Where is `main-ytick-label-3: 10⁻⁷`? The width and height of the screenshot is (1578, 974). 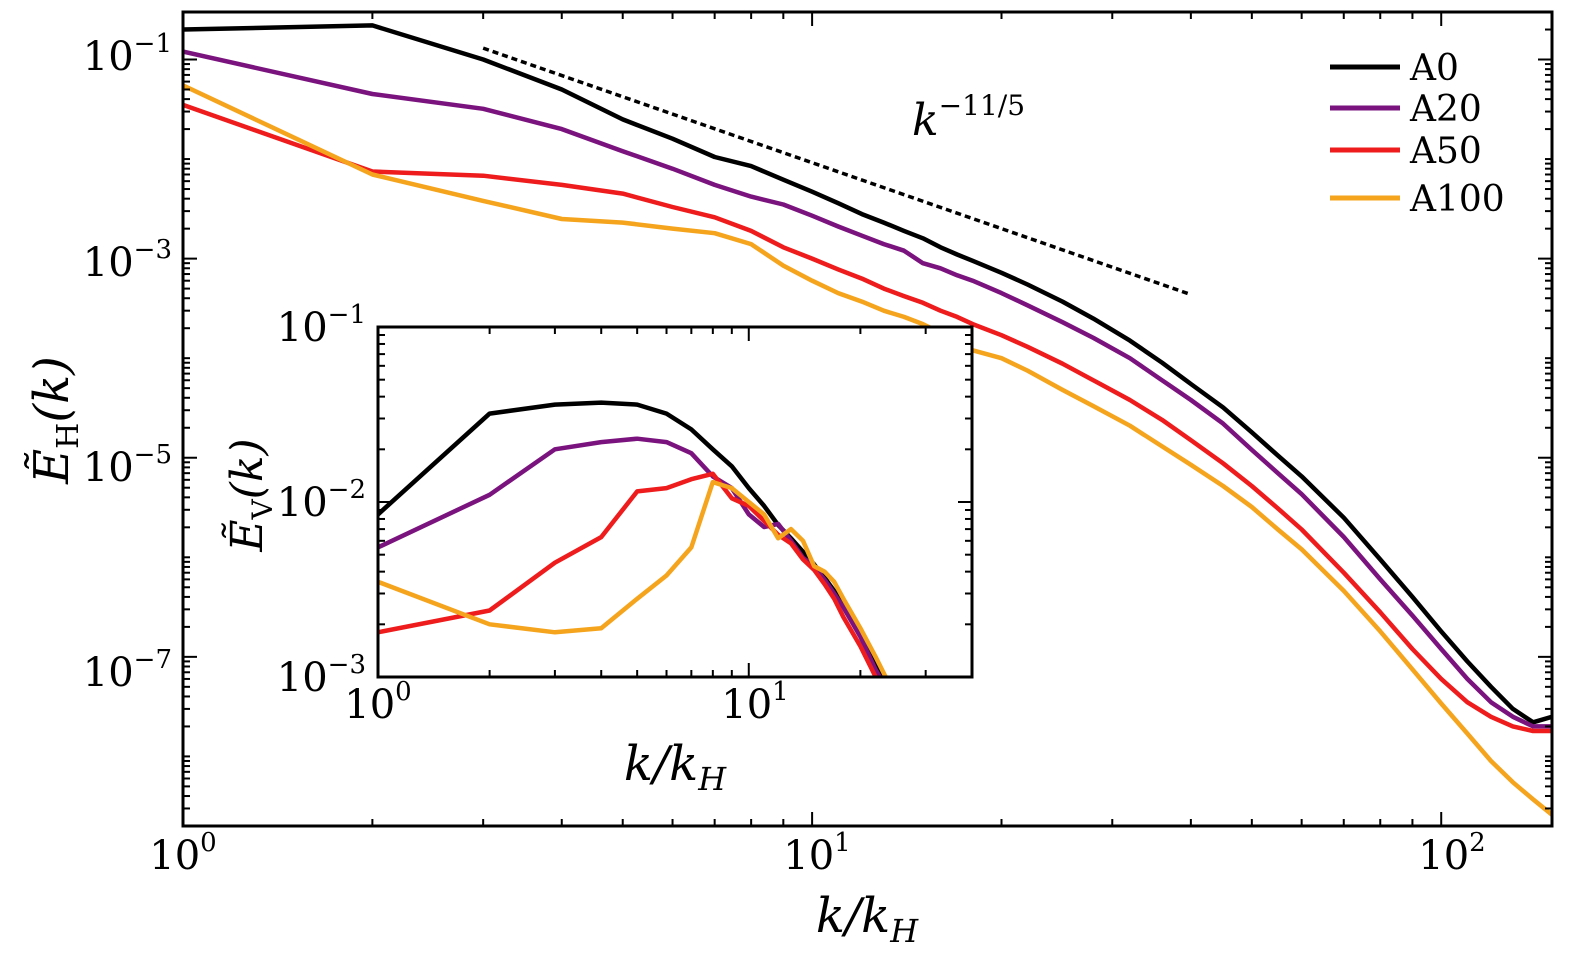
main-ytick-label-3: 10⁻⁷ is located at coordinates (127, 670).